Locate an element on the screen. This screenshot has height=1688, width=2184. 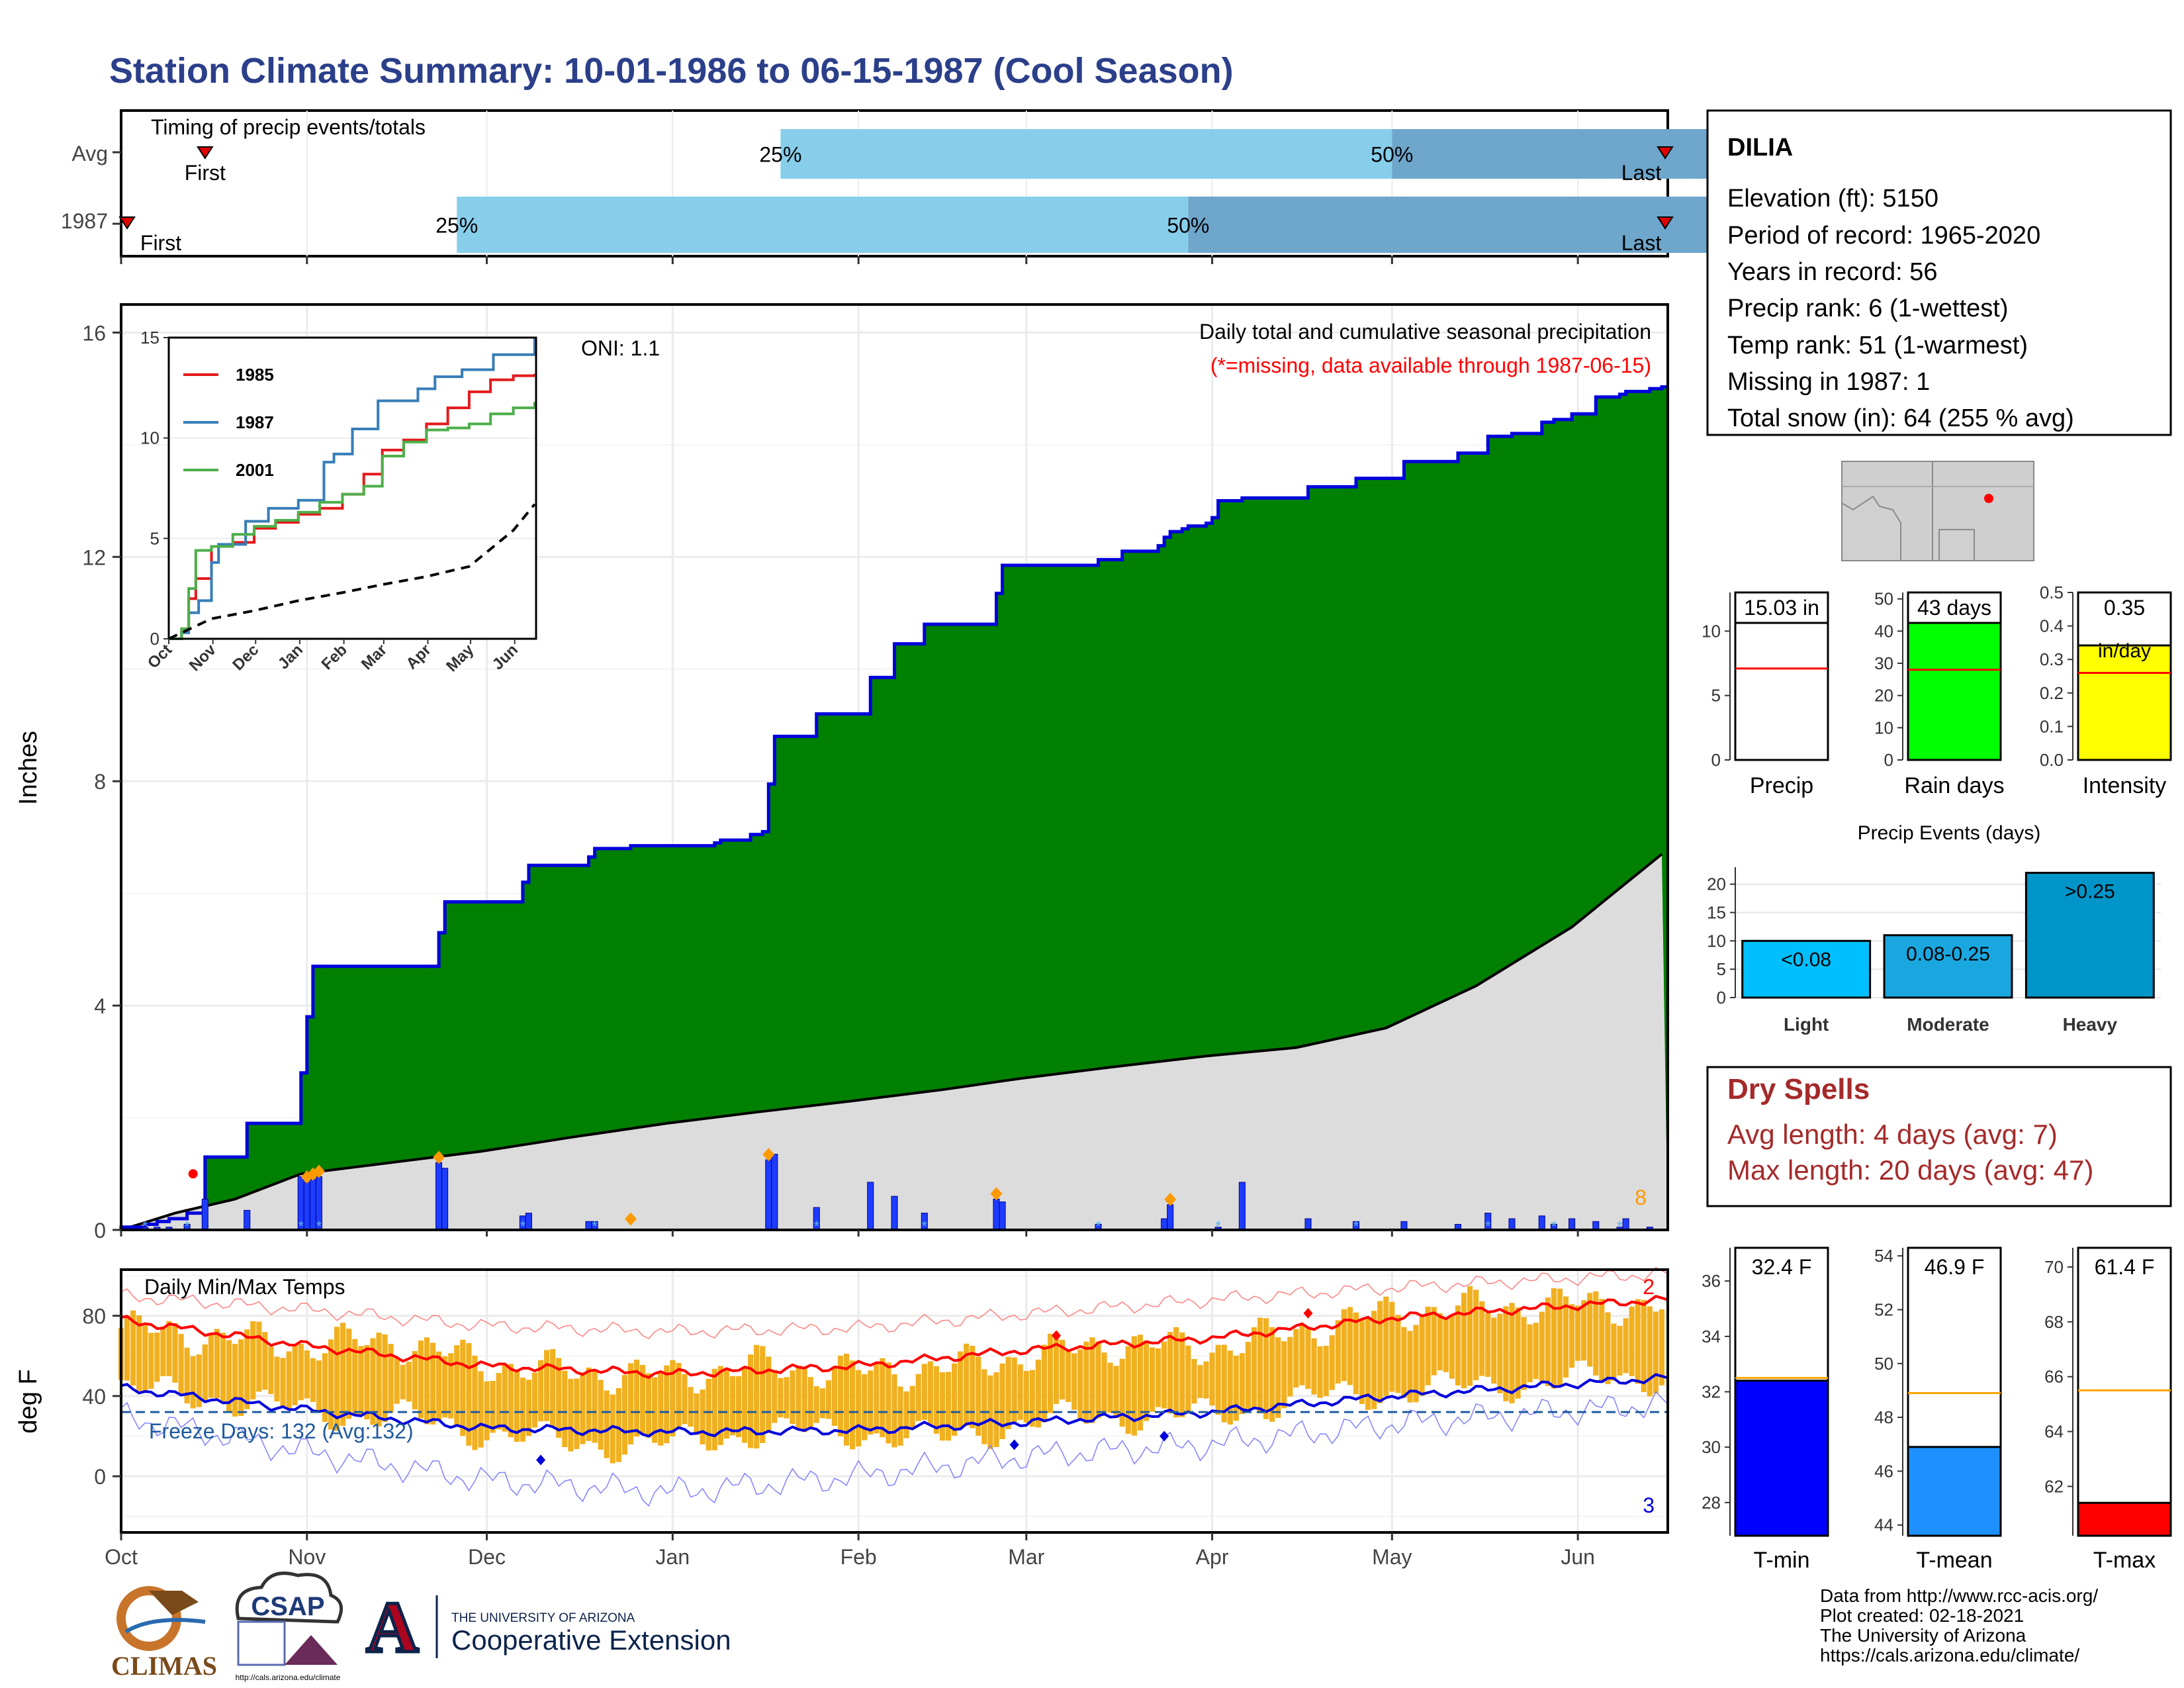
precip-ytick-label: 12 is located at coordinates (94, 557).